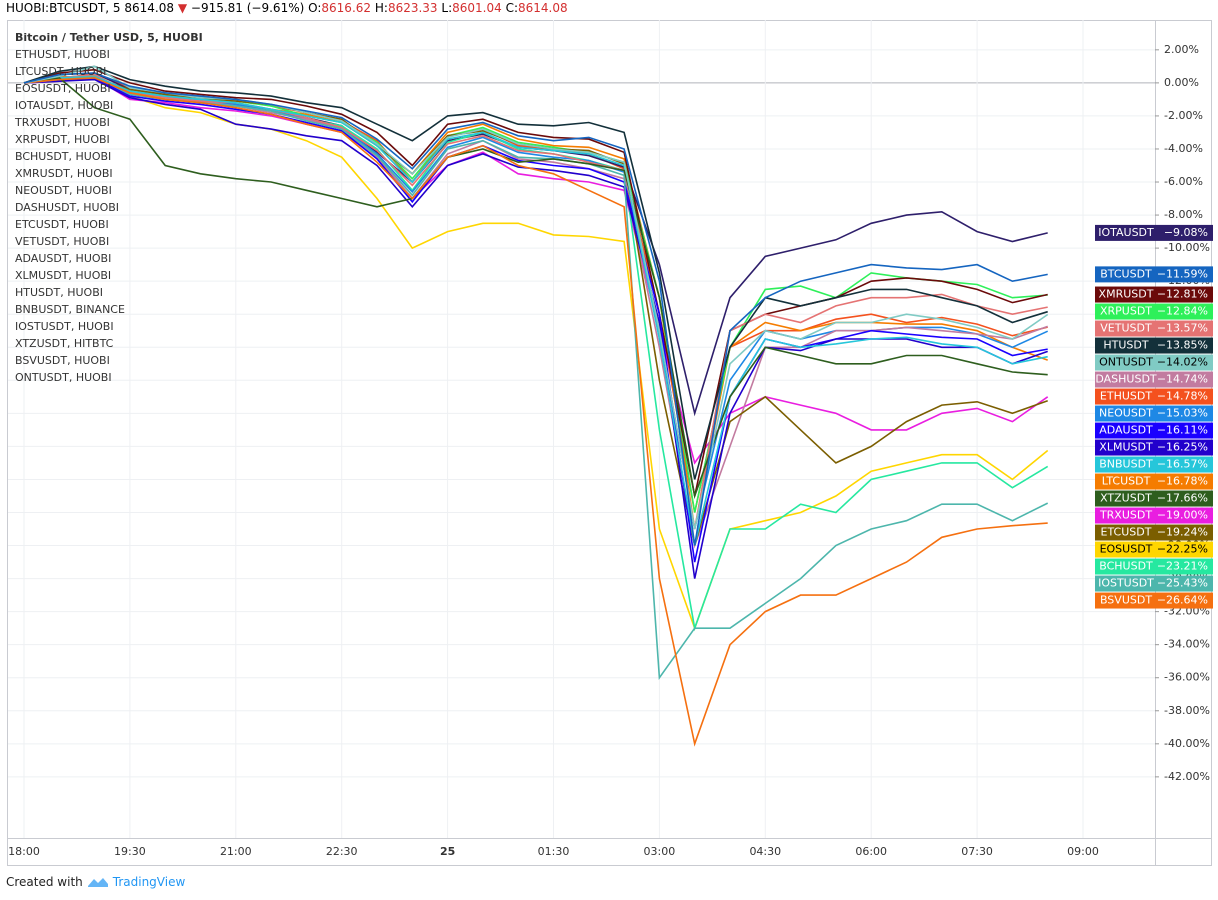  Describe the element at coordinates (315, 8) in the screenshot. I see `o-label: O:` at that location.